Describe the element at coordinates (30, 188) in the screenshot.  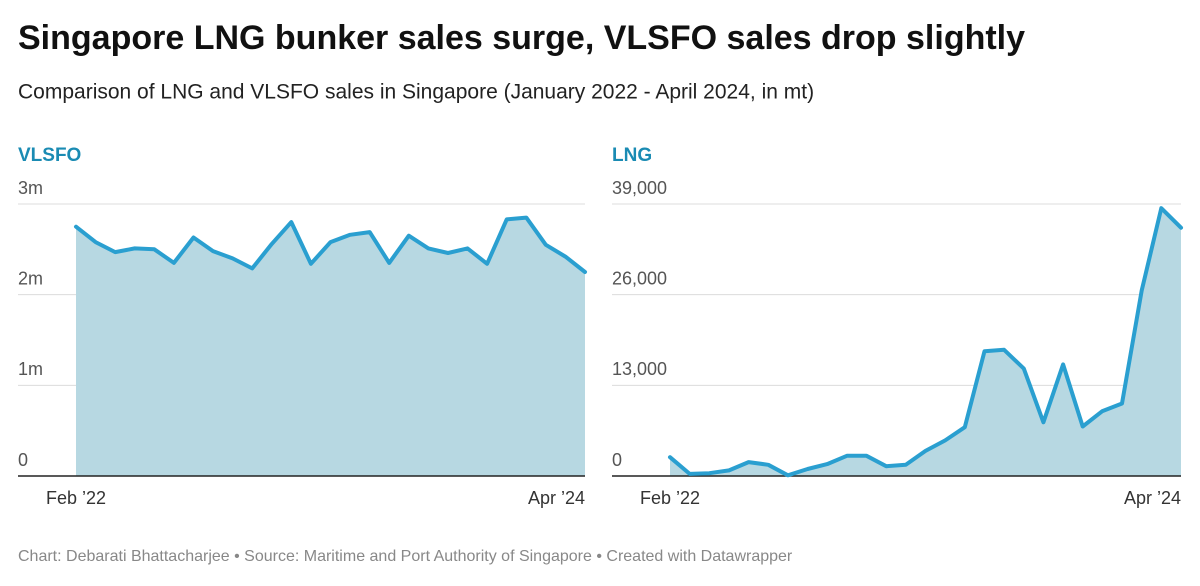
I see `y-tick-label: 3m` at that location.